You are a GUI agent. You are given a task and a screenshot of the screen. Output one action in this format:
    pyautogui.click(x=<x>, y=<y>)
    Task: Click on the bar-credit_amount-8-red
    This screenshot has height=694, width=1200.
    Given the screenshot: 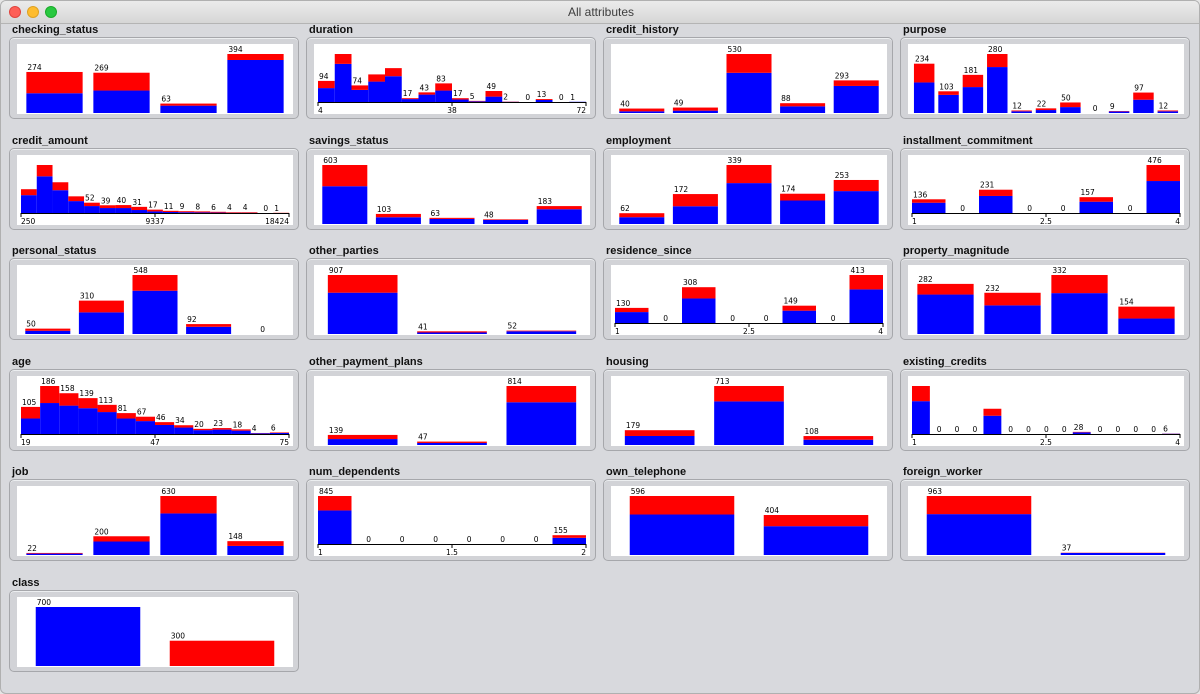 What is the action you would take?
    pyautogui.click(x=155, y=210)
    